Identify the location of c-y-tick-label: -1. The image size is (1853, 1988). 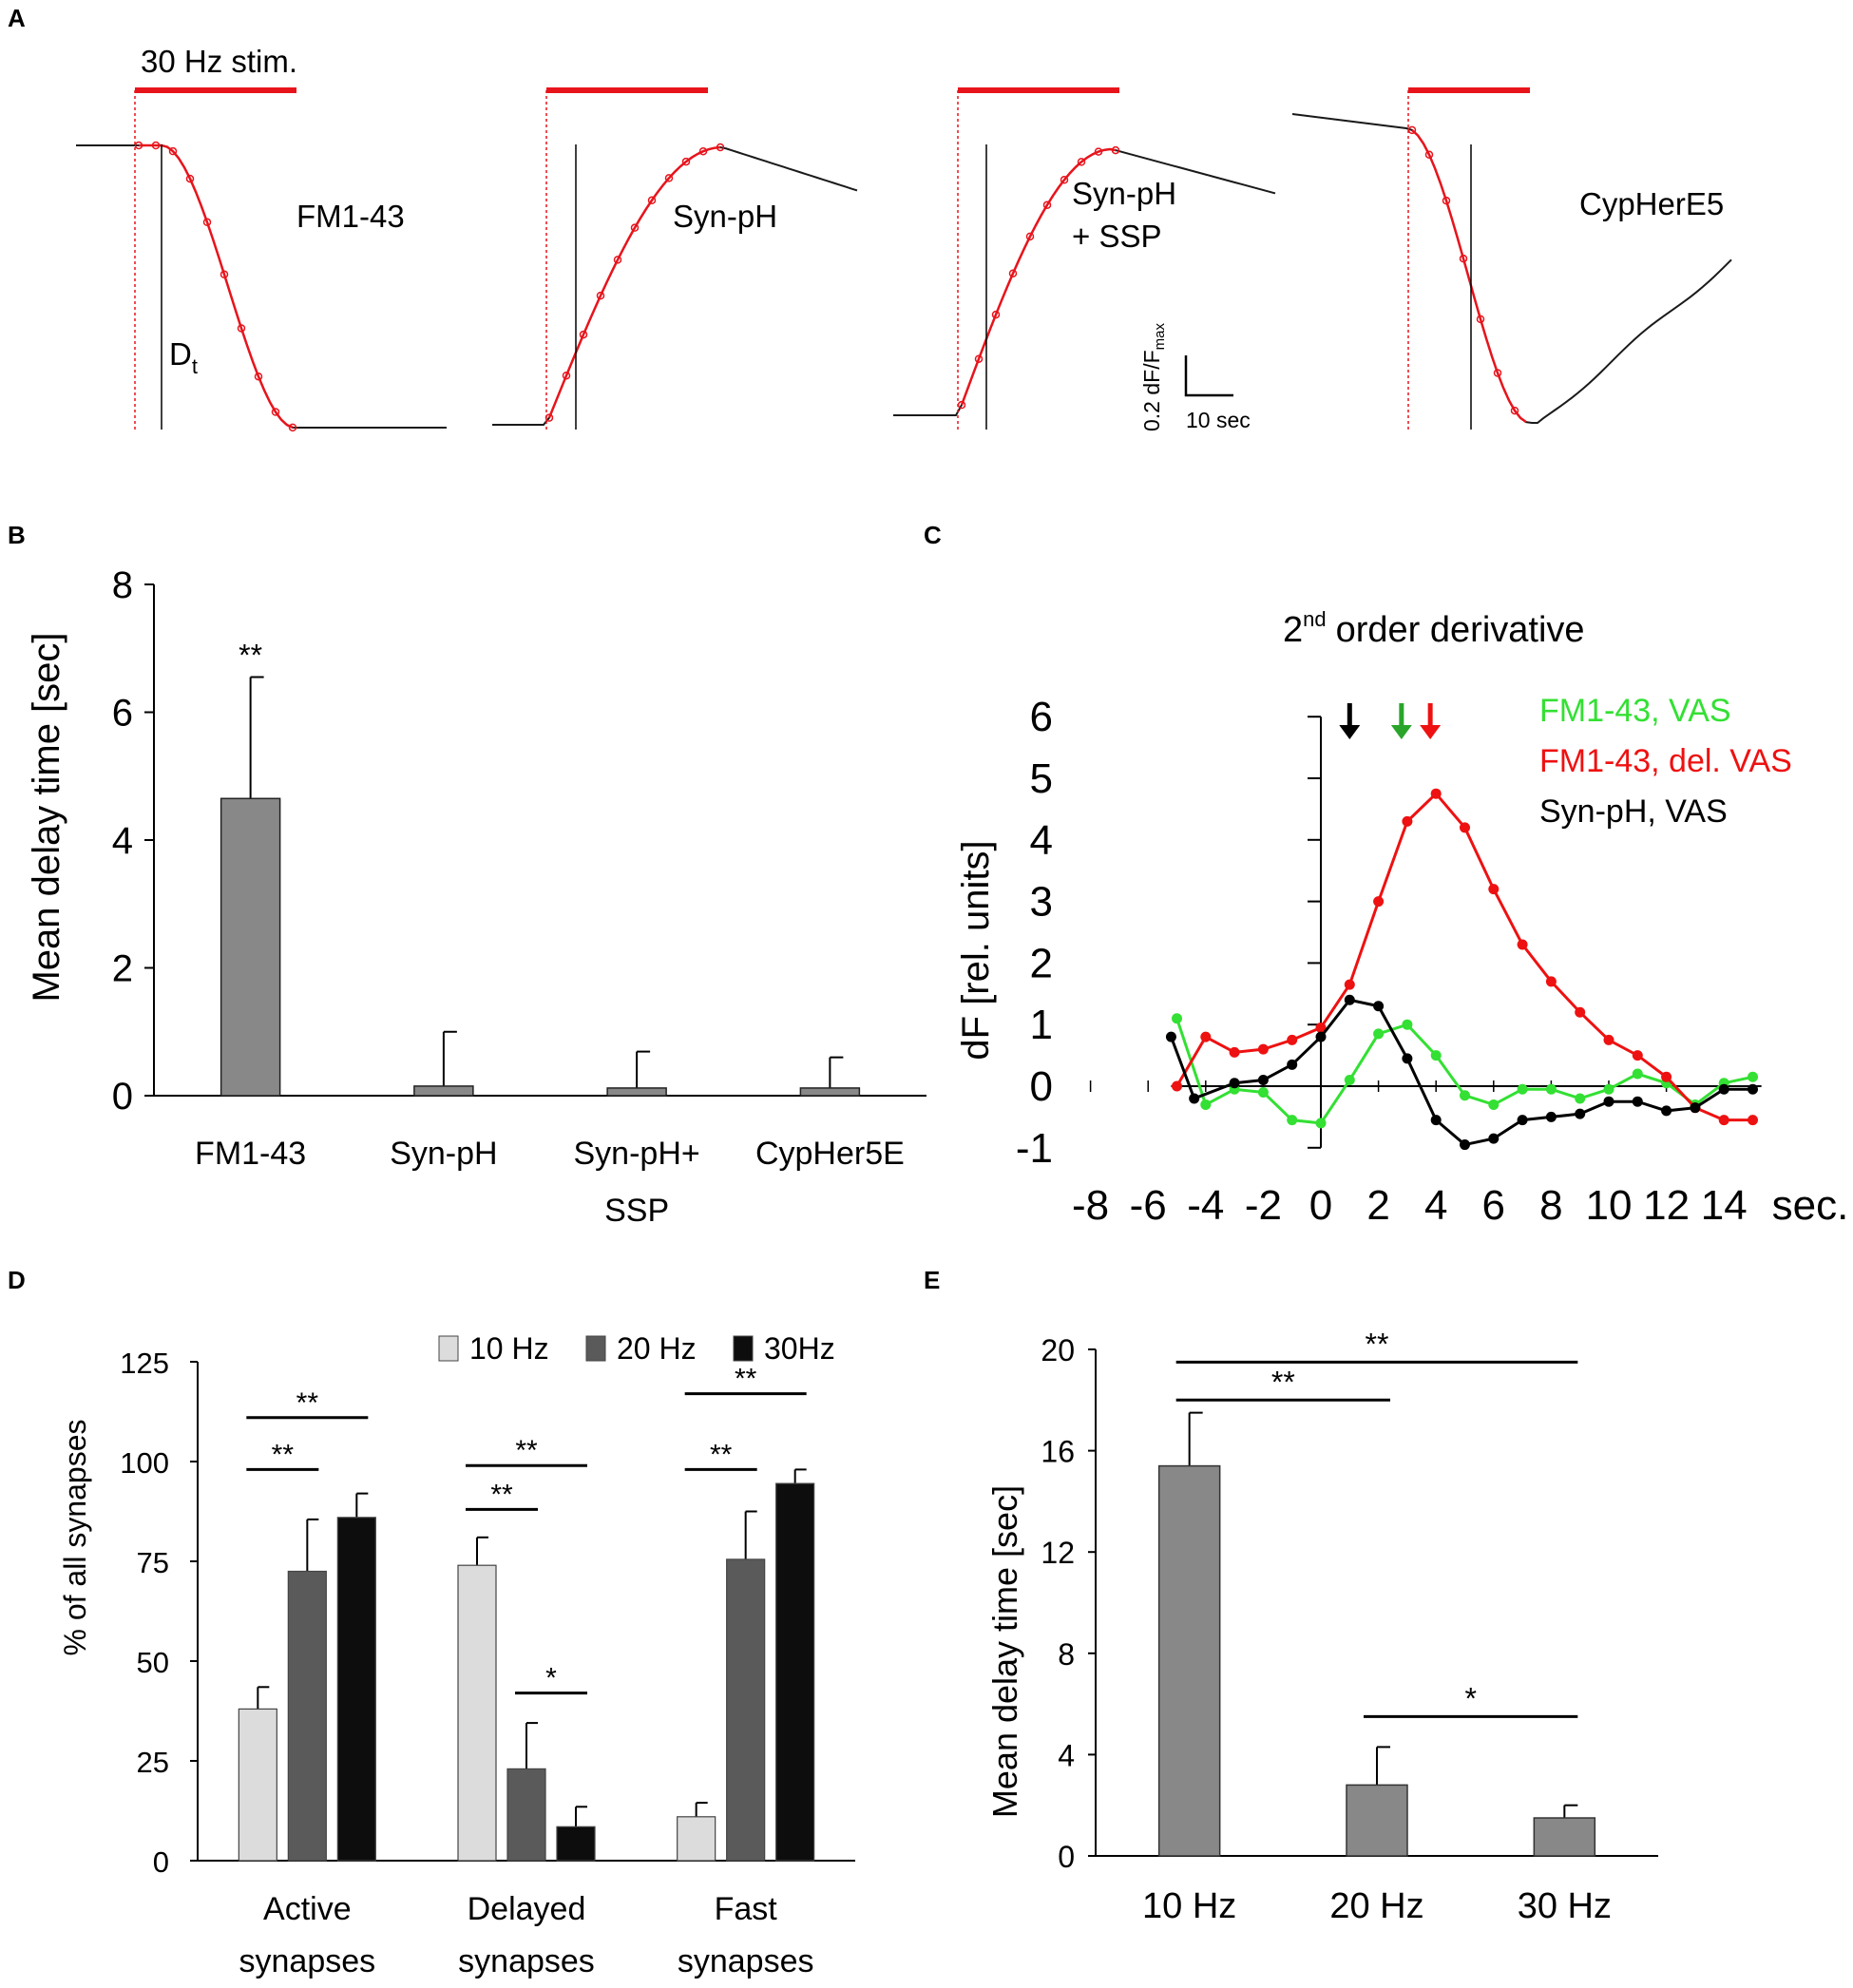
(1035, 1148).